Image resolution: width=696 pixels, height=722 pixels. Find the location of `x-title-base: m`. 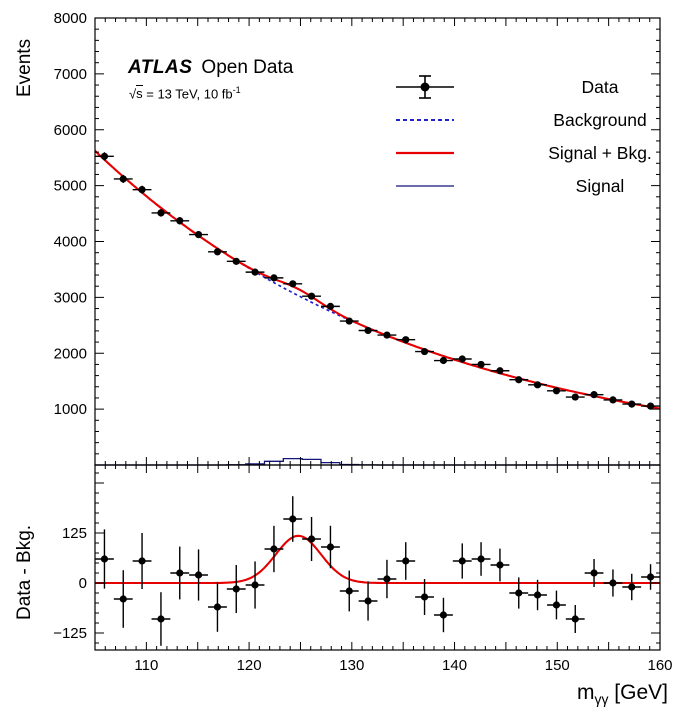

x-title-base: m is located at coordinates (585, 692).